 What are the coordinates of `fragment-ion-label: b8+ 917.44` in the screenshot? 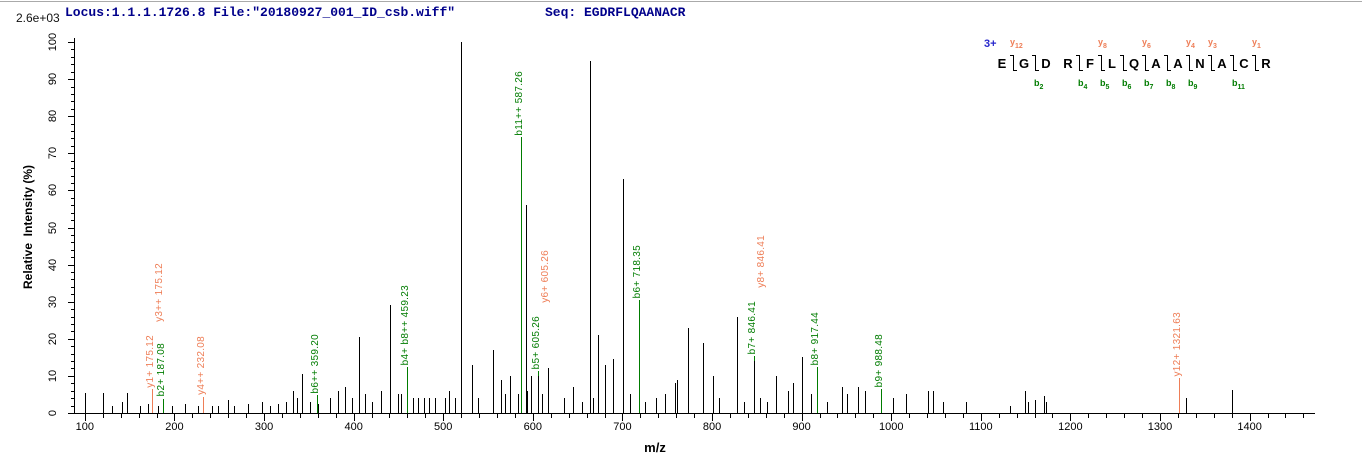 It's located at (816, 338).